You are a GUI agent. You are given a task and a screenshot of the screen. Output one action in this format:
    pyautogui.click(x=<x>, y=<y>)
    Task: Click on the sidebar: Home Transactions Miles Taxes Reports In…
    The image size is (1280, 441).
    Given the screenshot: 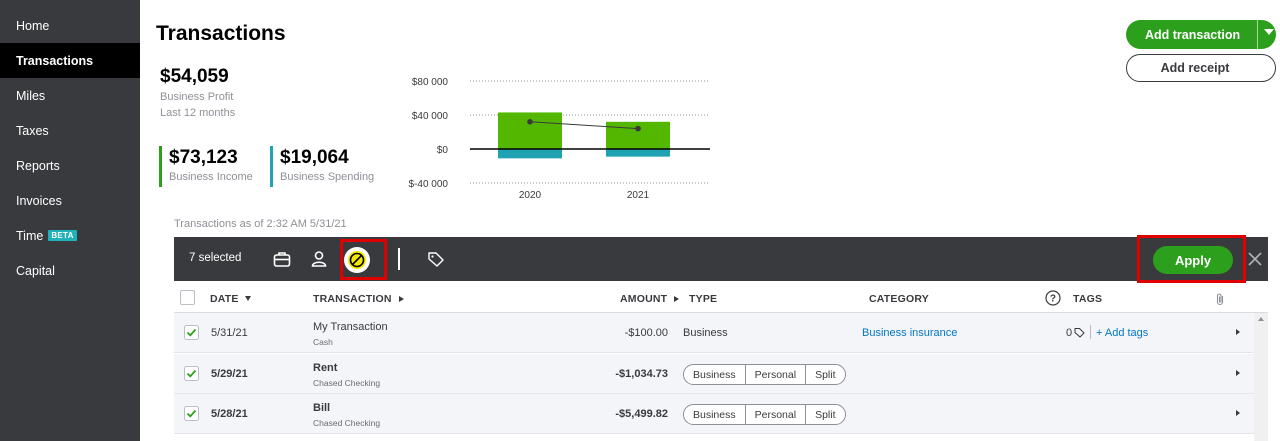 What is the action you would take?
    pyautogui.click(x=70, y=220)
    